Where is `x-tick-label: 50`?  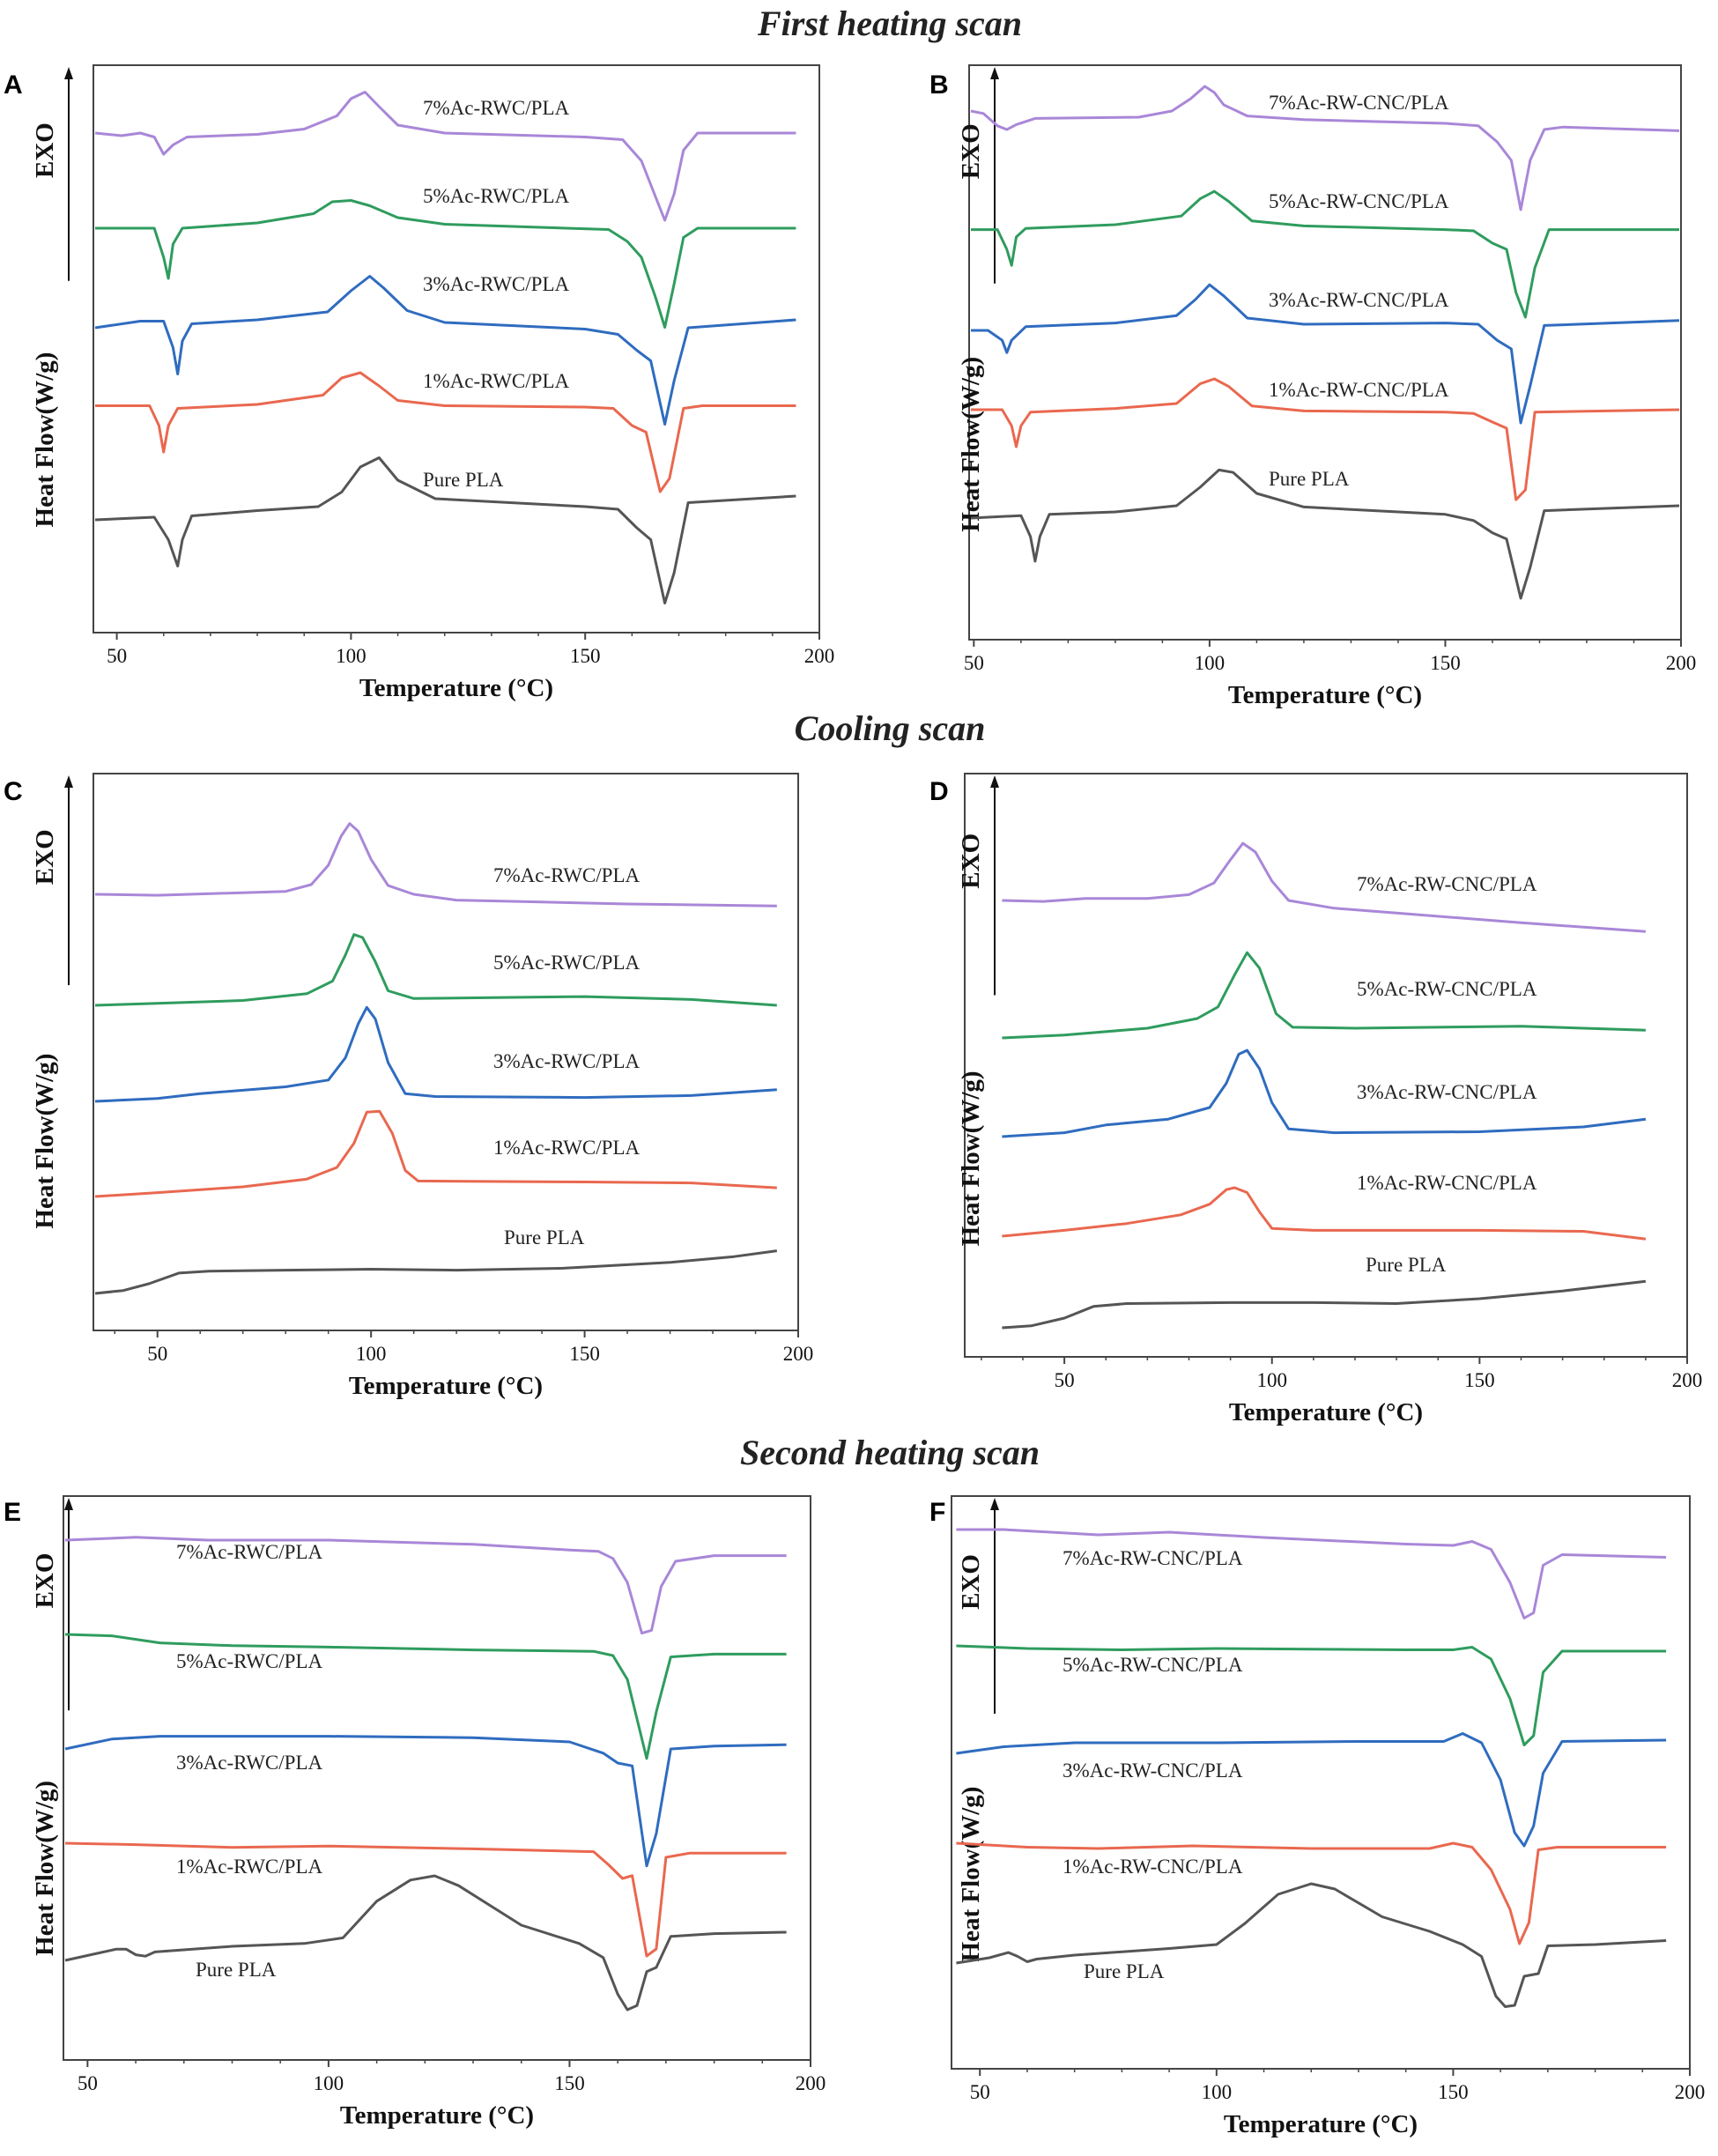
x-tick-label: 50 is located at coordinates (88, 2083).